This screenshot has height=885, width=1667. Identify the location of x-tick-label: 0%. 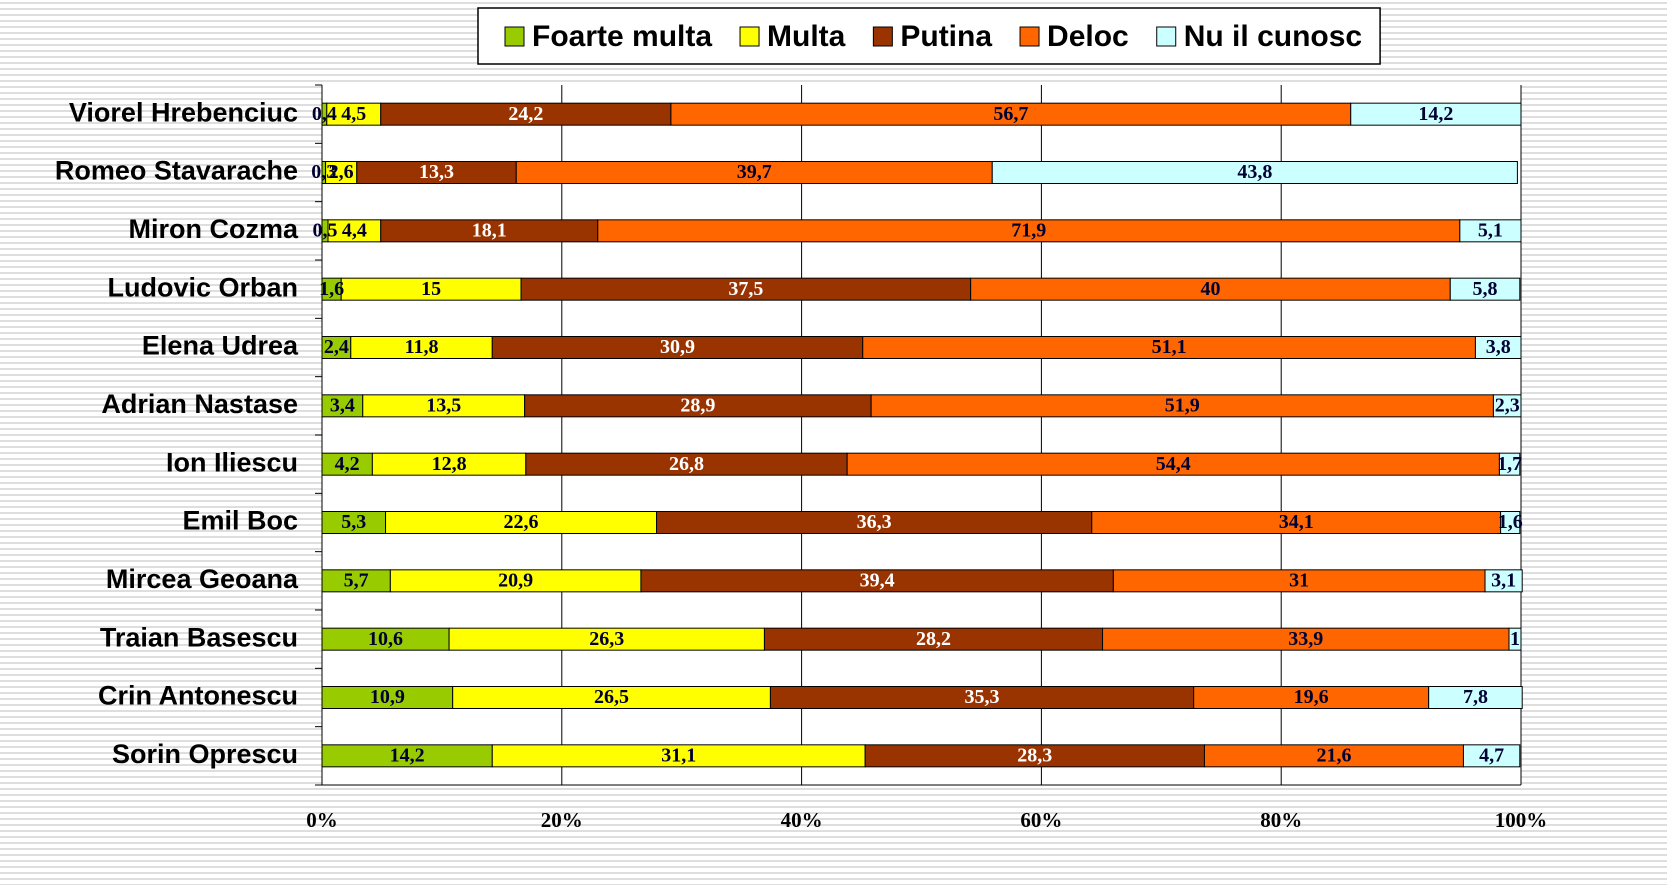
(322, 820).